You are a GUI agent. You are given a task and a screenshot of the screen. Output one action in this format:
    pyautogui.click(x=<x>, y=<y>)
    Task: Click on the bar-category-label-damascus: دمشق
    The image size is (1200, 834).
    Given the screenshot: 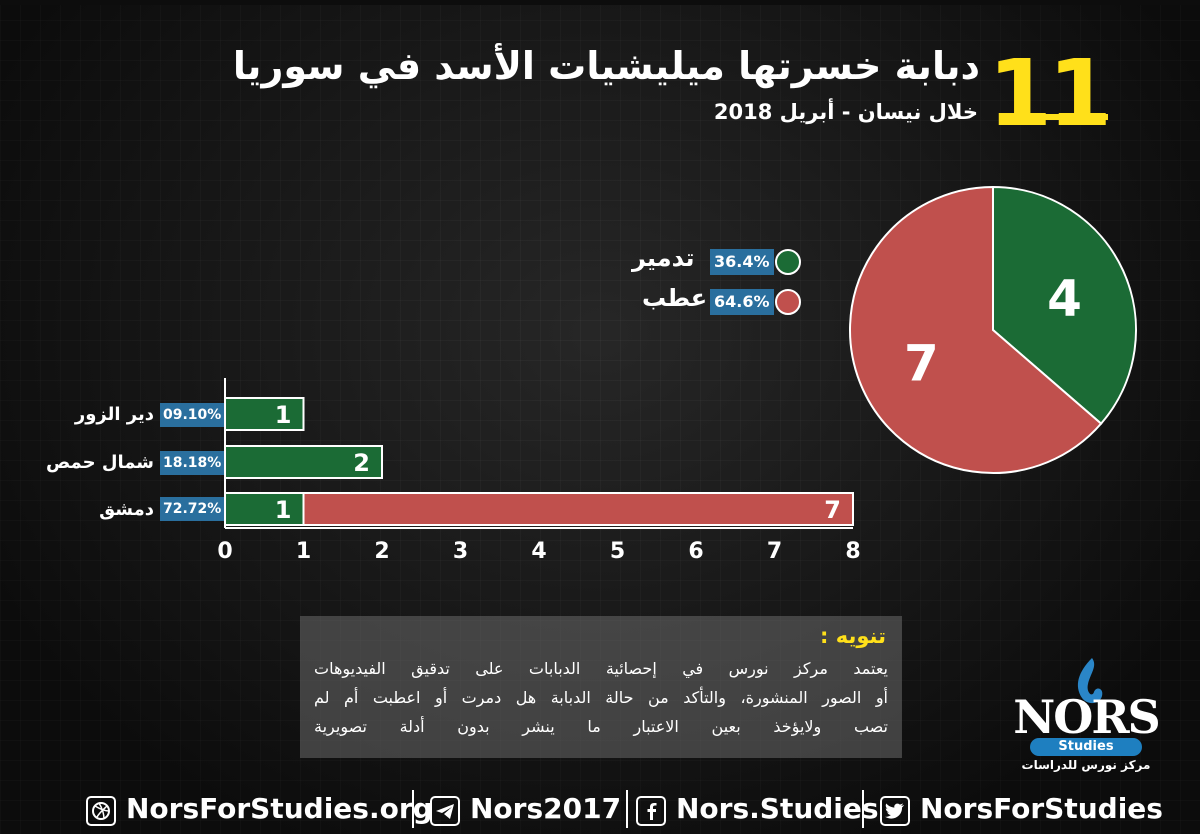 What is the action you would take?
    pyautogui.click(x=126, y=509)
    